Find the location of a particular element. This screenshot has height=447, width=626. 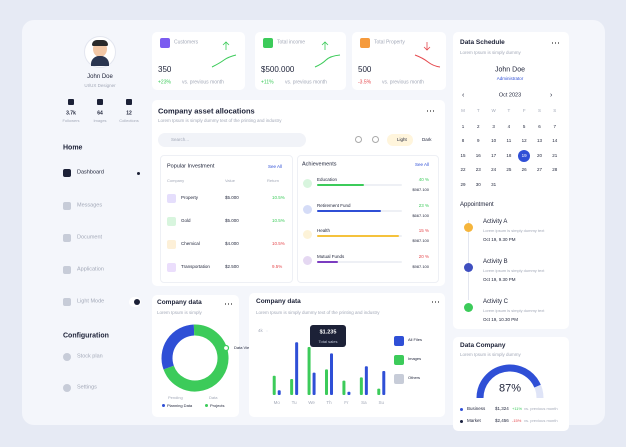

calendar-day: 20 is located at coordinates (539, 155).